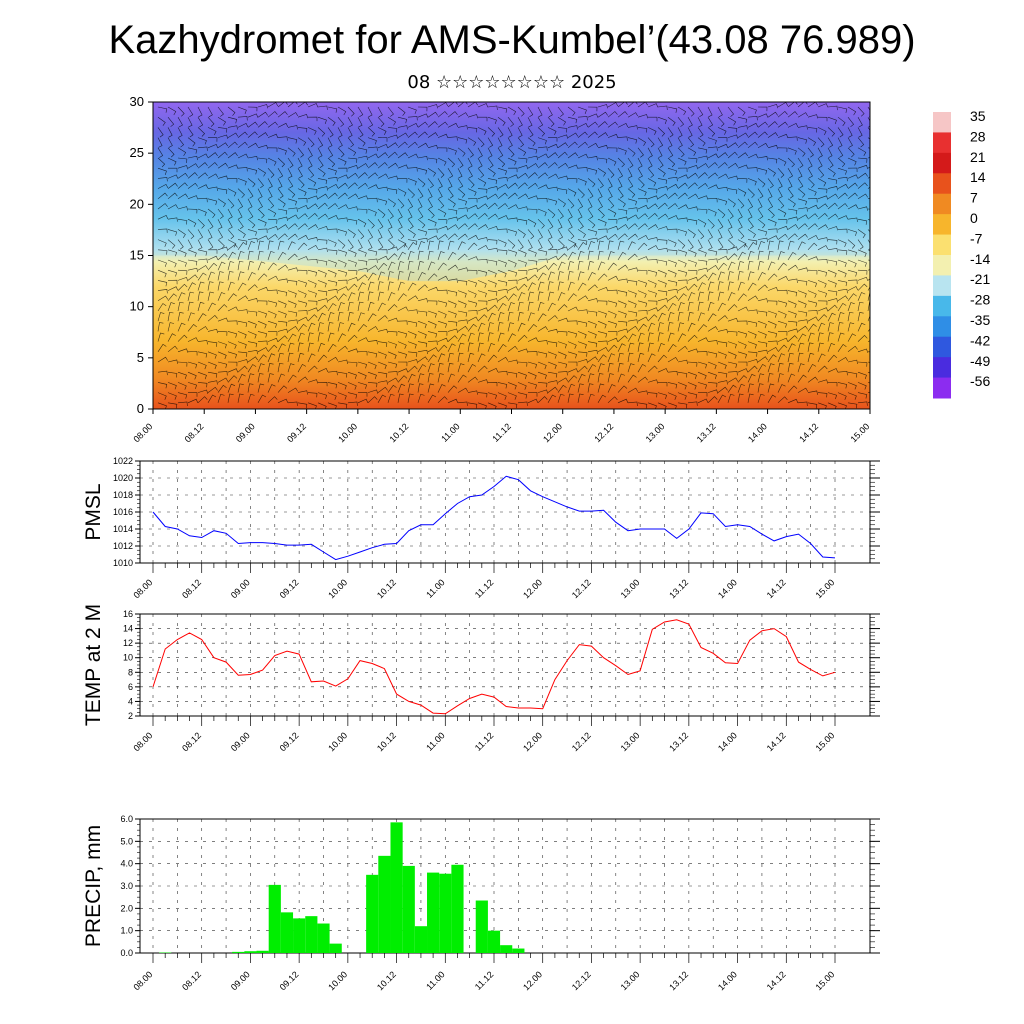  Describe the element at coordinates (130, 672) in the screenshot. I see `y-tick-label: 8` at that location.